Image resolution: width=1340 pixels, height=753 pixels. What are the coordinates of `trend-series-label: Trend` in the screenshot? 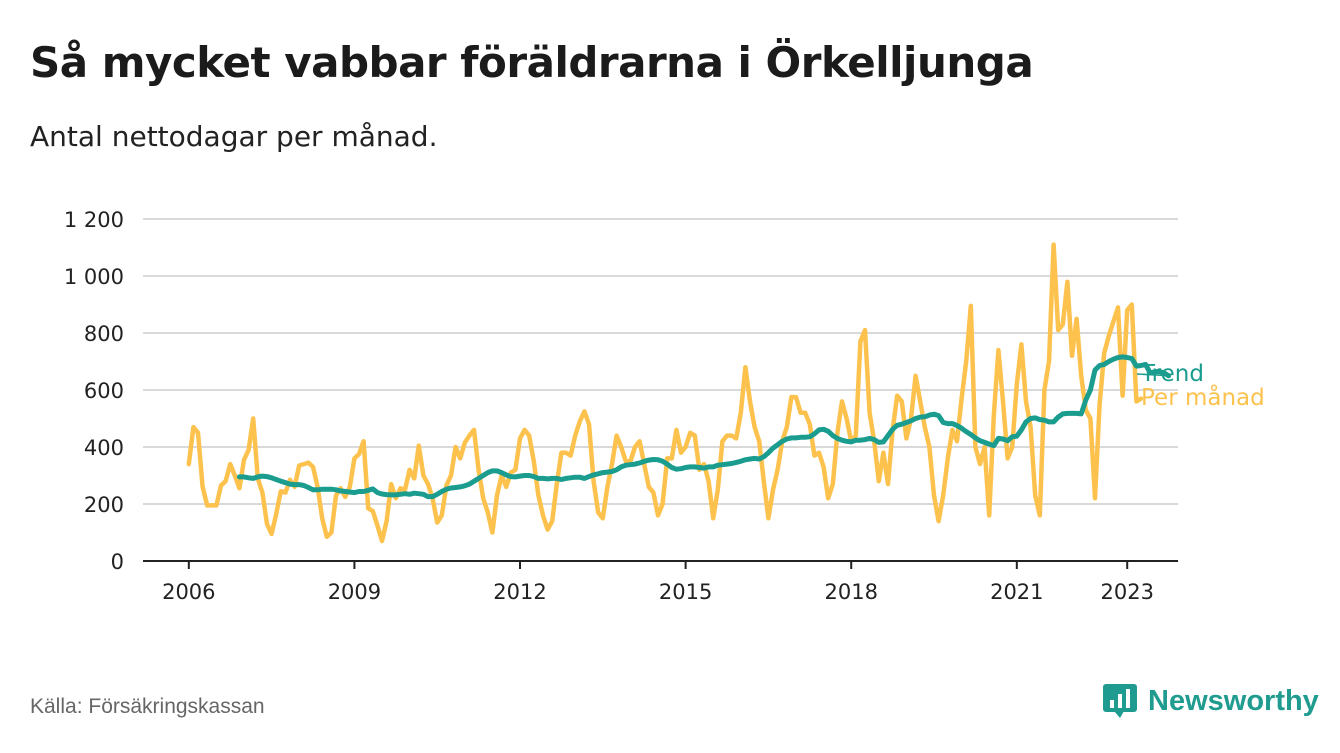 It's located at (1172, 374).